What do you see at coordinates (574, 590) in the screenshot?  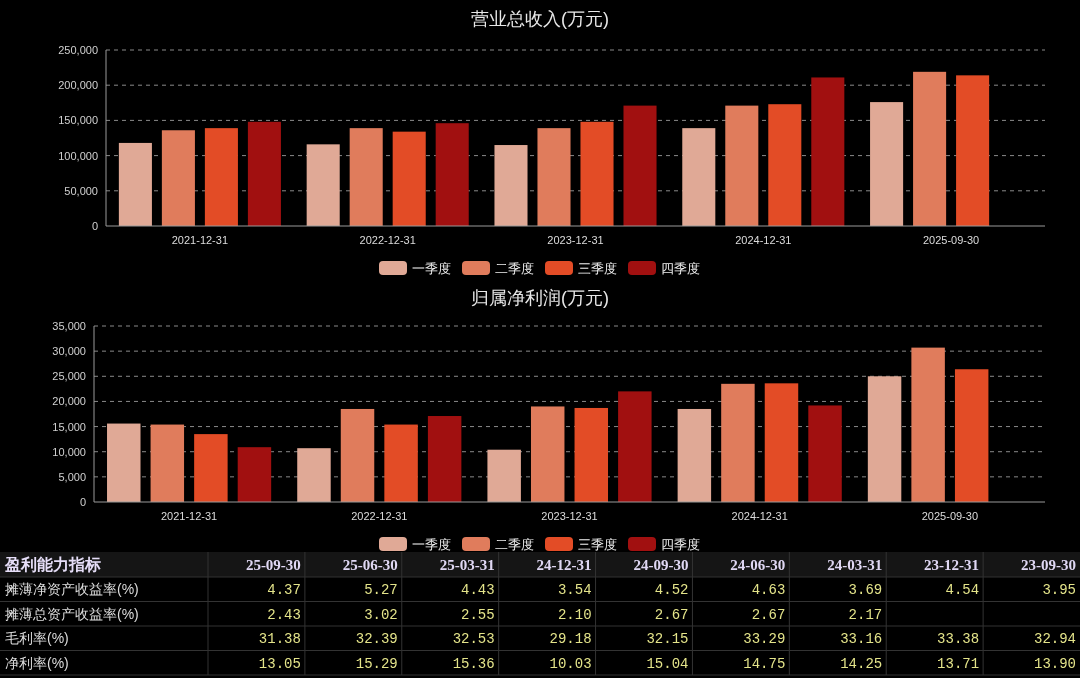 I see `data-label: 3.54` at bounding box center [574, 590].